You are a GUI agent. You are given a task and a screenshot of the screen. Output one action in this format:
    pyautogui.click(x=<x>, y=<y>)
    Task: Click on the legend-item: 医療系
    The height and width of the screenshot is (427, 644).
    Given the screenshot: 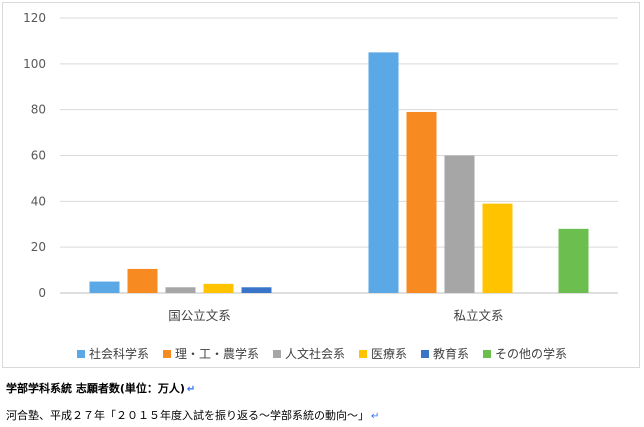 What is the action you would take?
    pyautogui.click(x=383, y=353)
    